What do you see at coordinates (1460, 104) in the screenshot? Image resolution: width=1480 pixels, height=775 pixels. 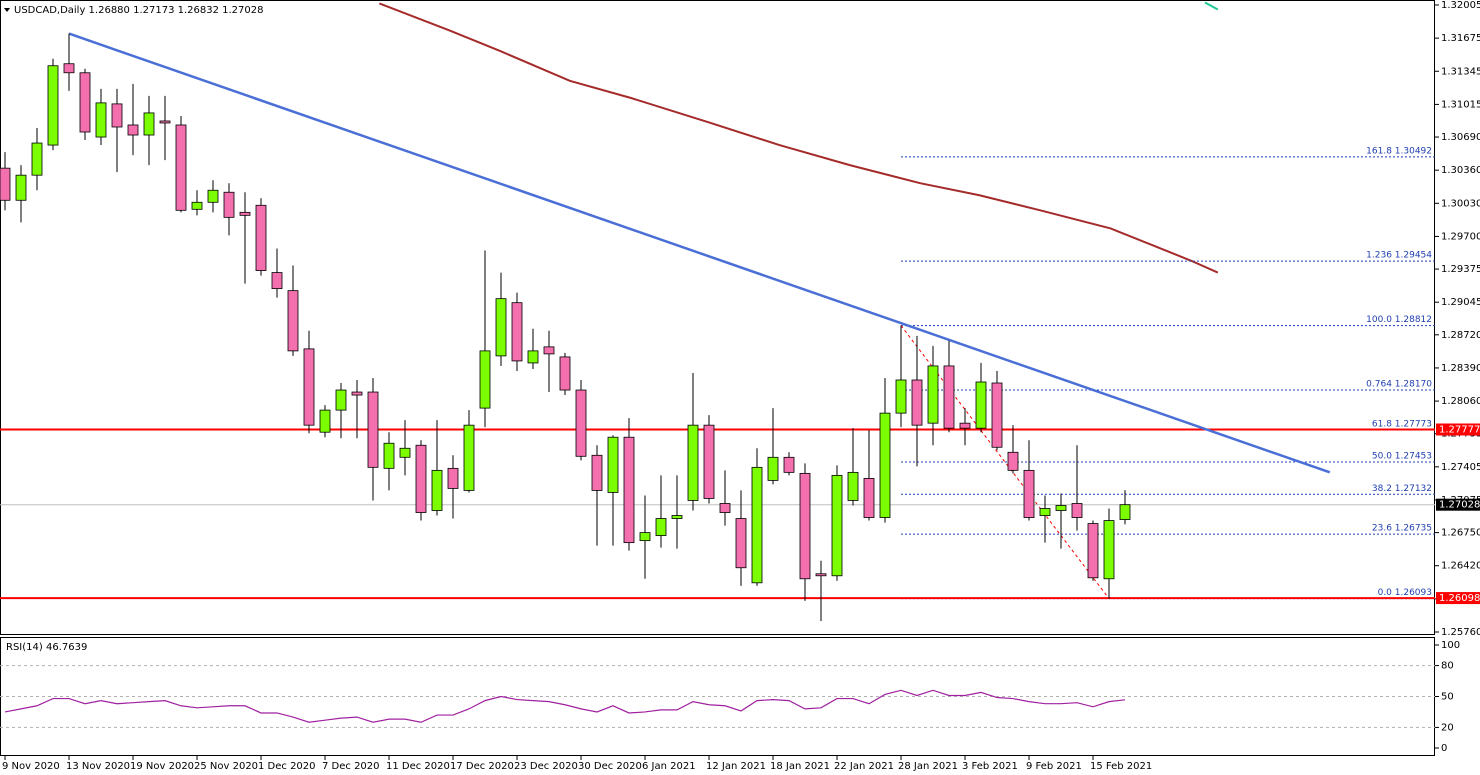 I see `y-tick-label: 1.31015` at bounding box center [1460, 104].